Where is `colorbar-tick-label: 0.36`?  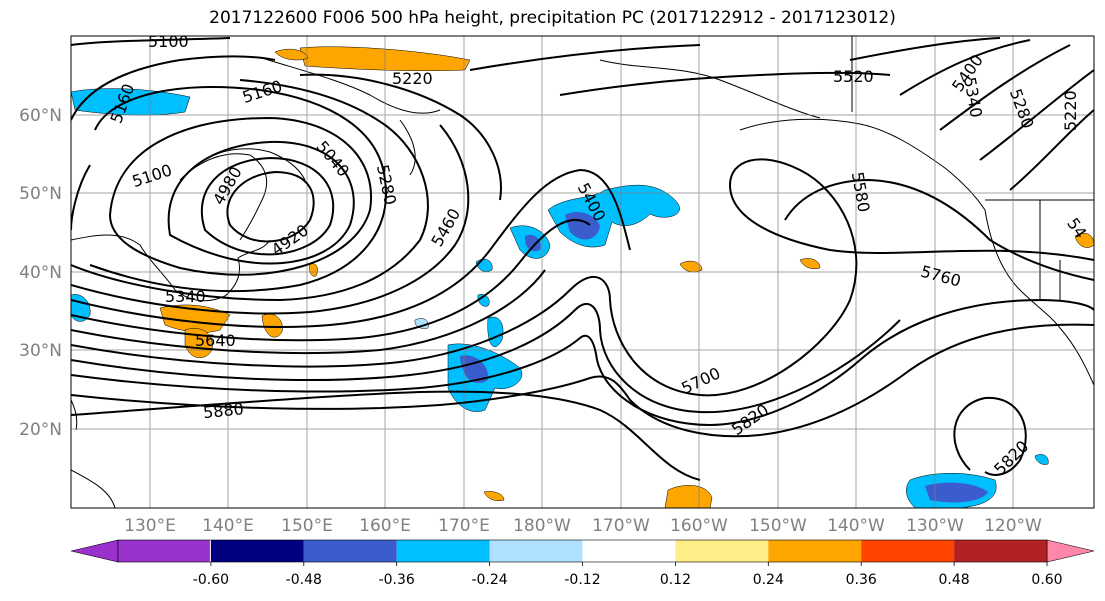 colorbar-tick-label: 0.36 is located at coordinates (861, 580).